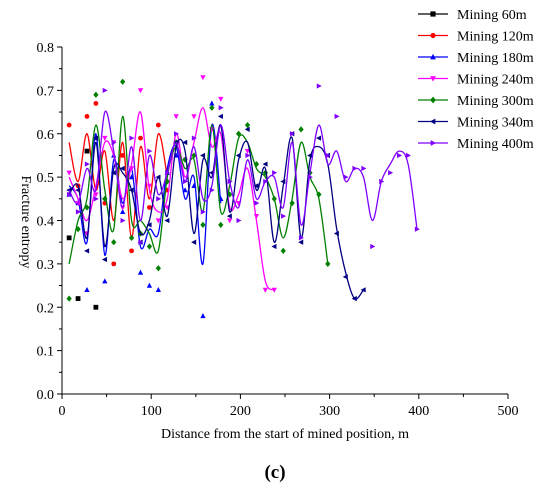 This screenshot has height=497, width=550. Describe the element at coordinates (46, 48) in the screenshot. I see `y-tick-label: 0.8` at that location.